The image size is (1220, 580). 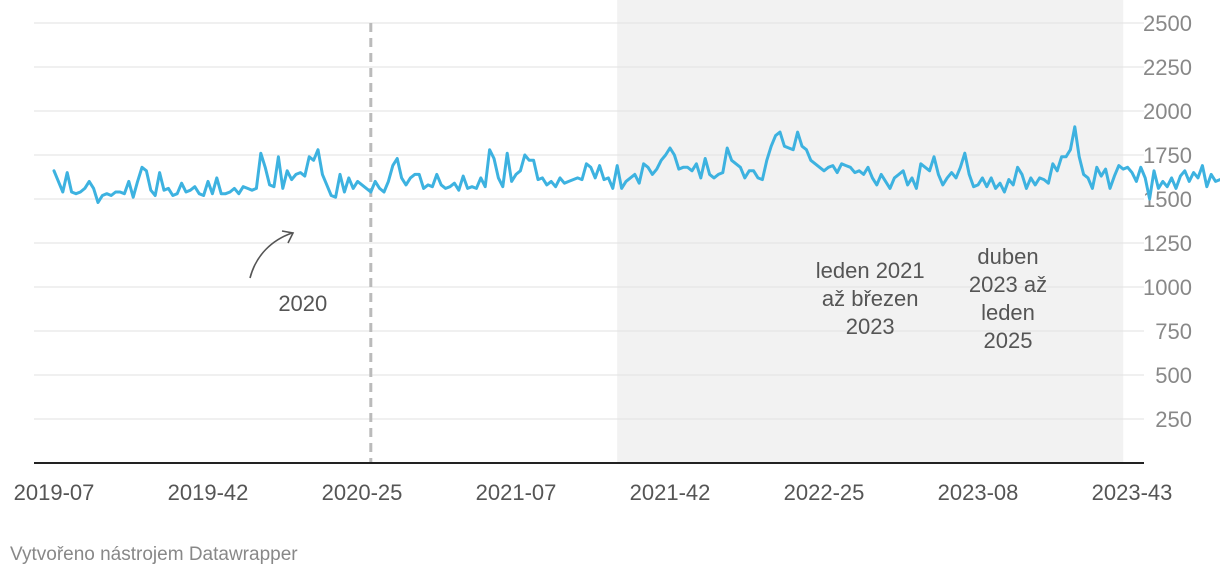 I want to click on y-tick-label: 500, so click(x=1173, y=375).